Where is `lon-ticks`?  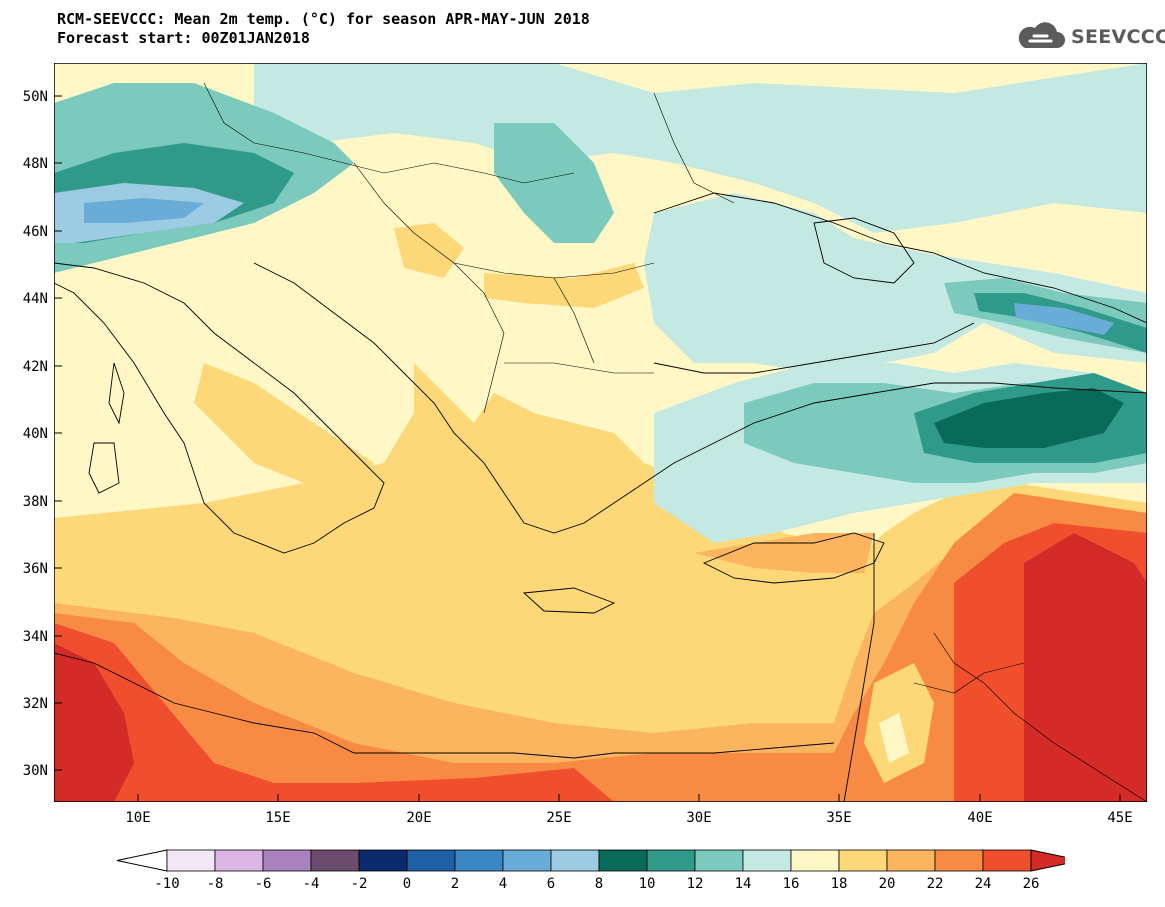 lon-ticks is located at coordinates (629, 798).